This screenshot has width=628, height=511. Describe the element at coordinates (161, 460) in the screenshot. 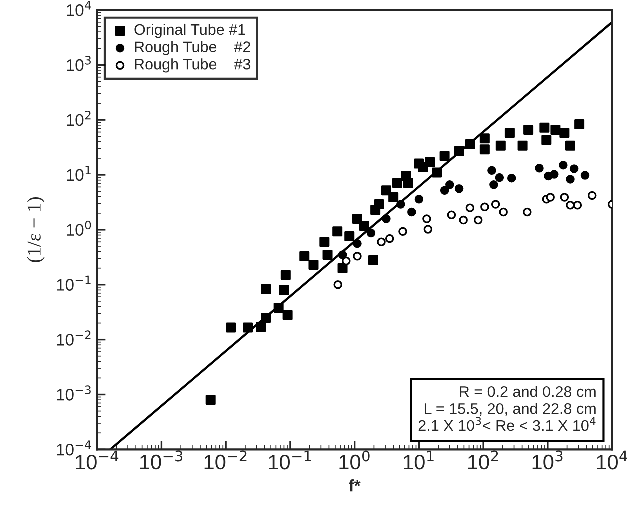

I see `x-tick-label: 10$^{−3}$` at that location.